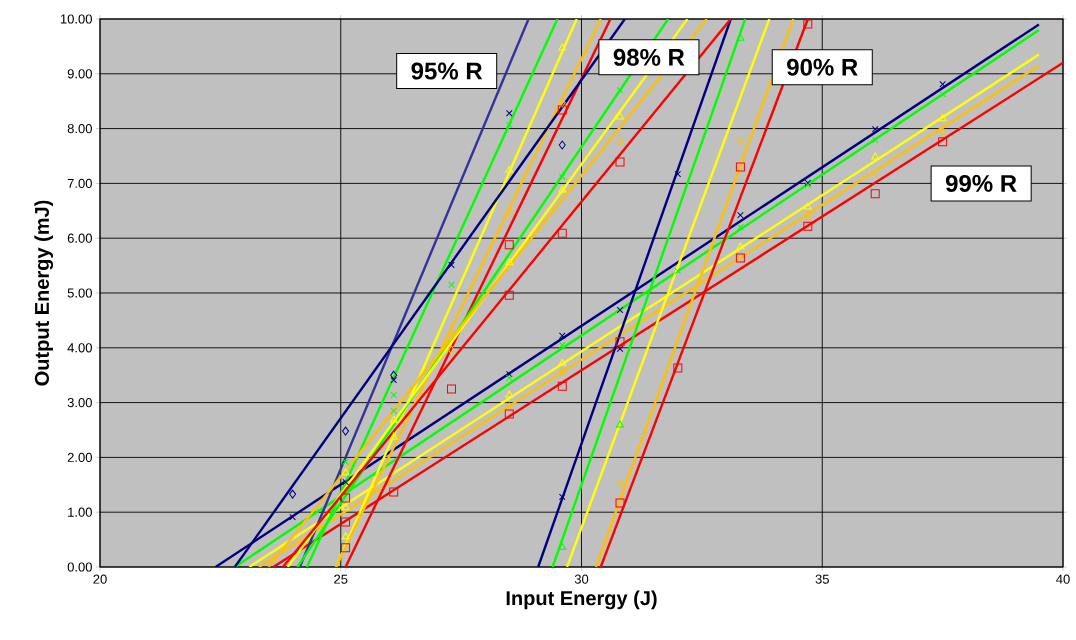 Image resolution: width=1076 pixels, height=640 pixels. What do you see at coordinates (649, 57) in the screenshot?
I see `annotation: 98% R` at bounding box center [649, 57].